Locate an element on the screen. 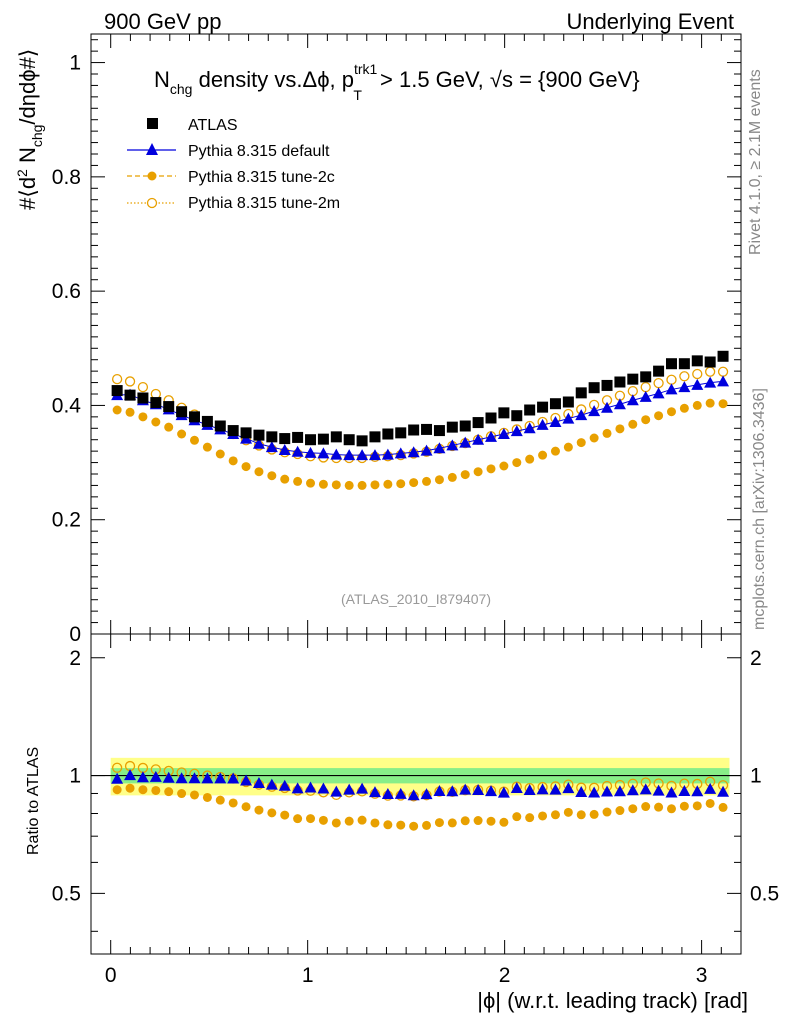  y-tick-label: 0.6 is located at coordinates (66, 291).